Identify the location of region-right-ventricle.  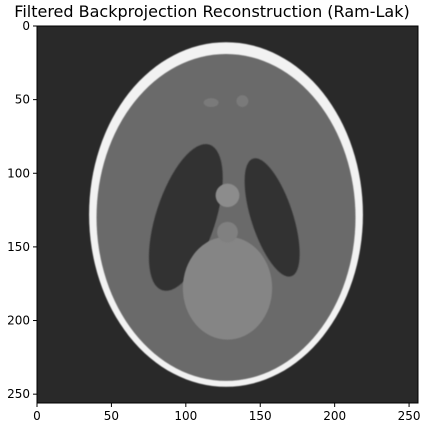
(272, 217).